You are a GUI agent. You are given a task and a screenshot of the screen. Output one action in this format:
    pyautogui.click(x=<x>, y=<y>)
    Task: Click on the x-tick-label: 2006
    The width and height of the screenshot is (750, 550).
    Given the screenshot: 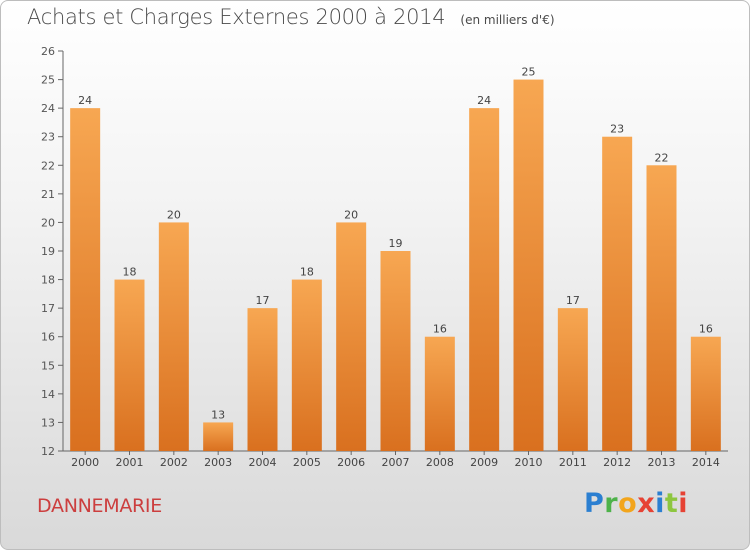 What is the action you would take?
    pyautogui.click(x=351, y=462)
    